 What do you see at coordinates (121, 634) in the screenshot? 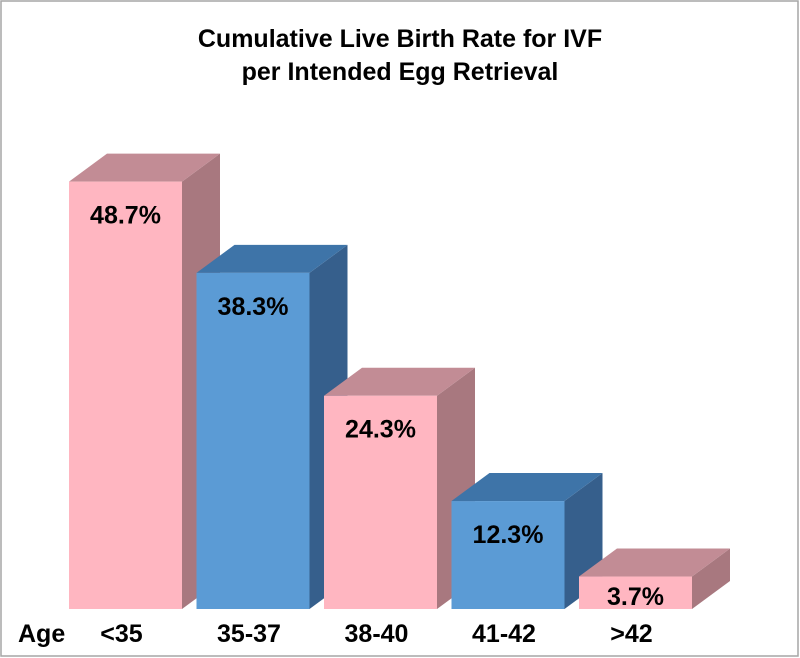
I see `category-label-0: <35` at bounding box center [121, 634].